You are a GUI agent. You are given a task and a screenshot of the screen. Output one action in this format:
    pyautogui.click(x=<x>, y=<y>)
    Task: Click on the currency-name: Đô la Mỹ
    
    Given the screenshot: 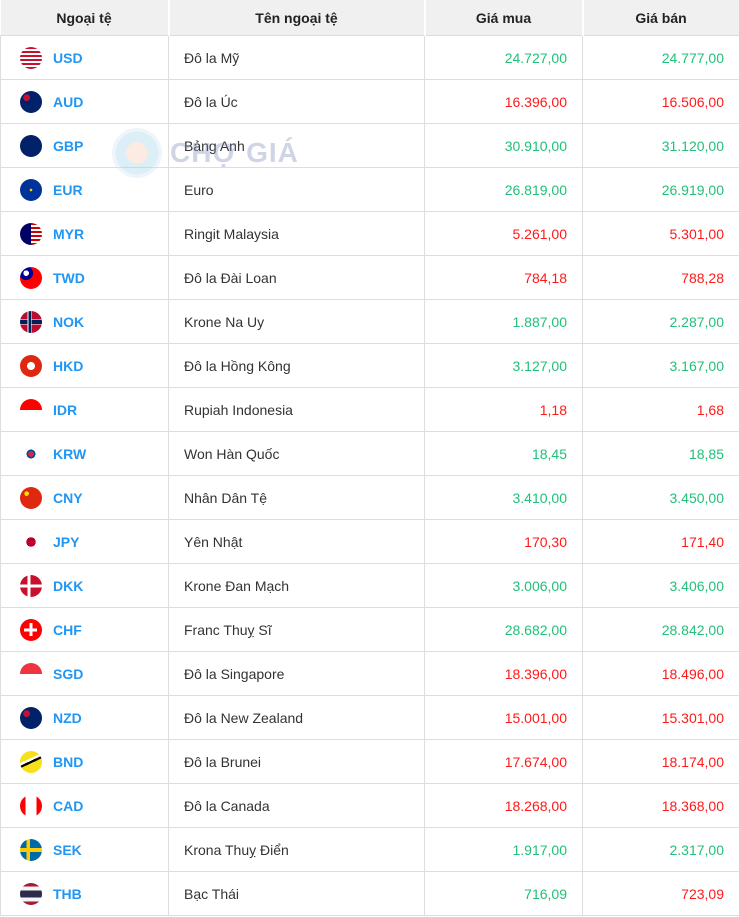 What is the action you would take?
    pyautogui.click(x=296, y=57)
    